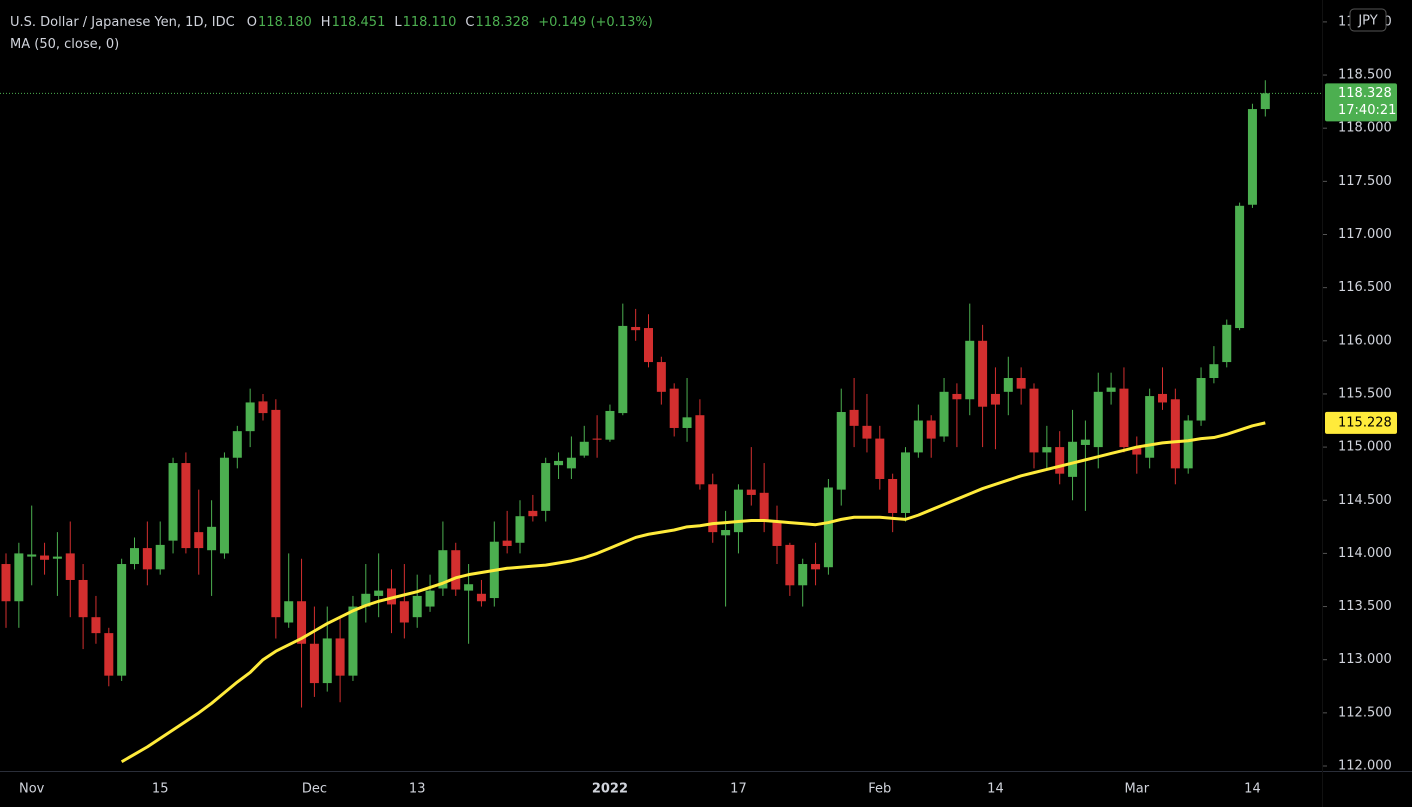 The width and height of the screenshot is (1412, 807). I want to click on currency-button, so click(1368, 20).